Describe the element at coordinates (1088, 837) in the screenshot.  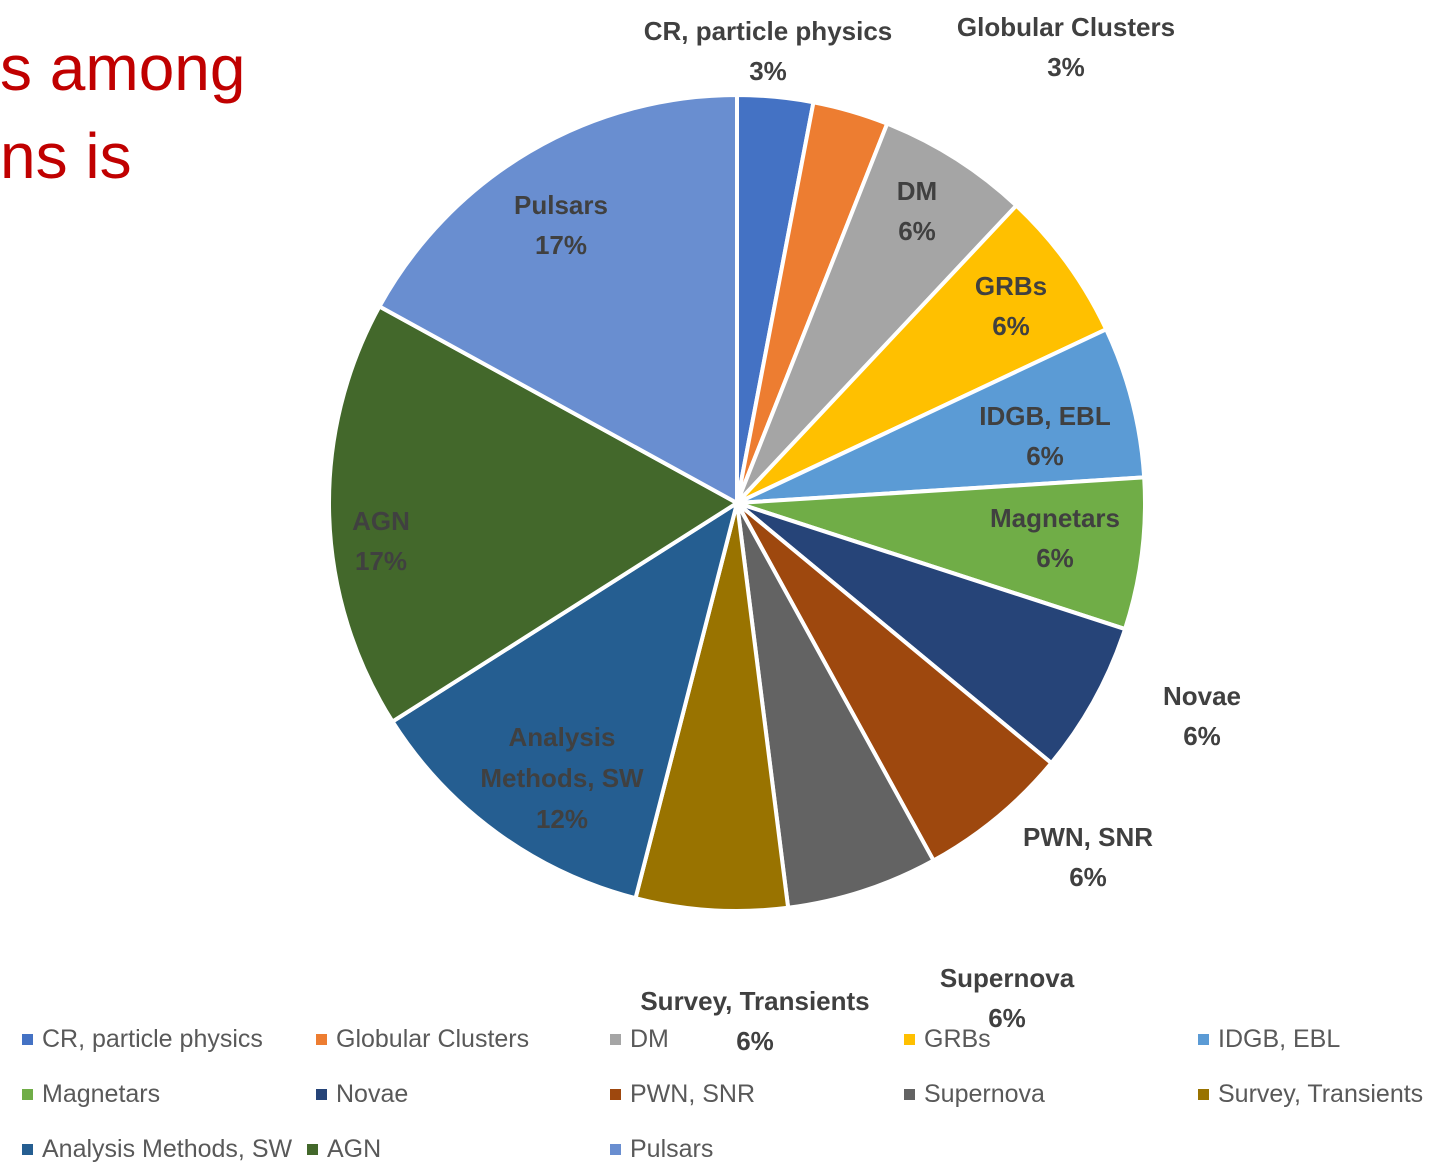
I see `data-label-name: PWN, SNR` at that location.